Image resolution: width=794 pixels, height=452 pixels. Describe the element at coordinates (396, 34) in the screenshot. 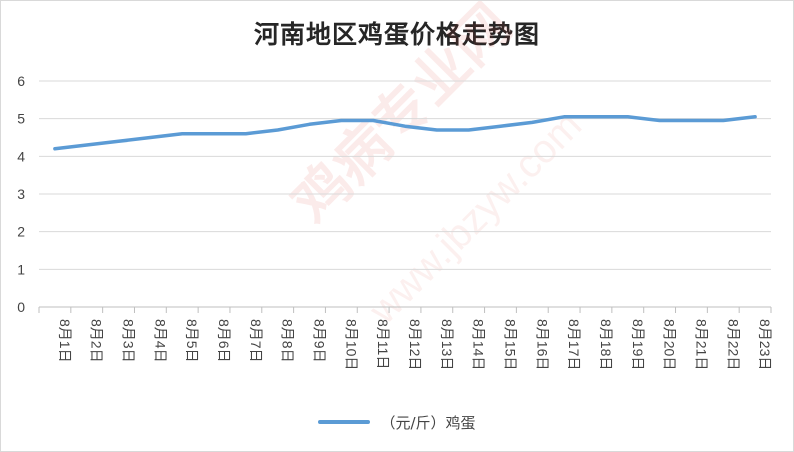

I see `chart-title: 河南地区鸡蛋价格走势图` at that location.